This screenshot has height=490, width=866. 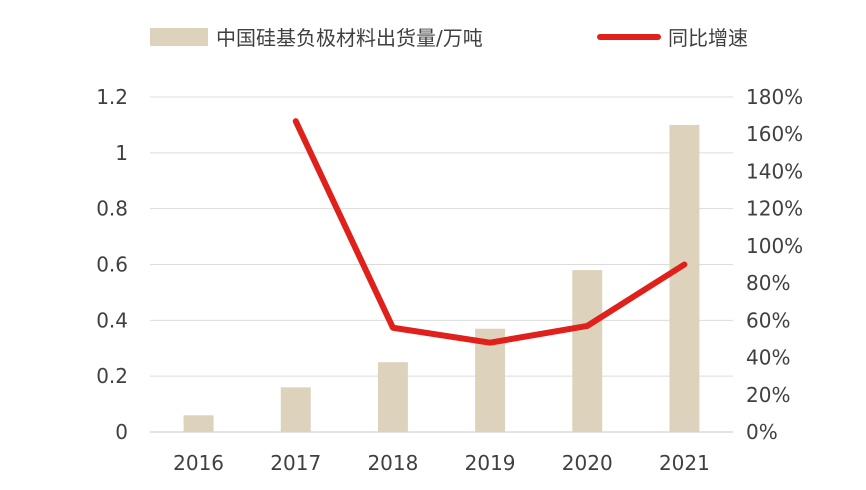 I want to click on legend: 中国硅基负极材料出货量/万吨 同比增速, so click(x=449, y=38).